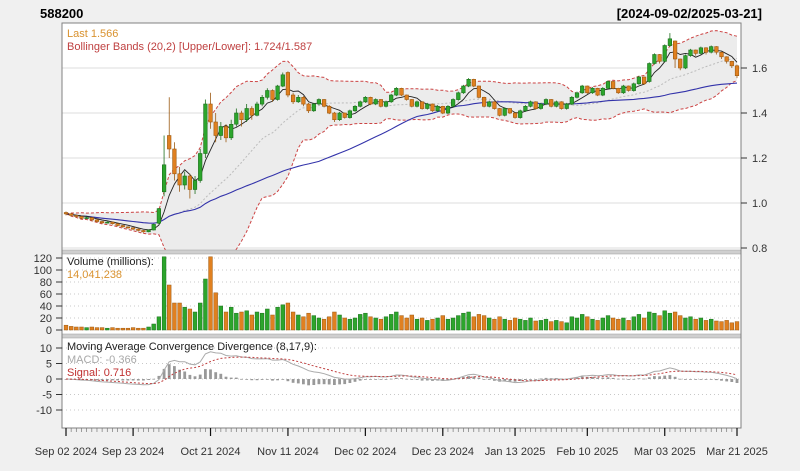 The image size is (800, 471). I want to click on macd-line, so click(401, 368).